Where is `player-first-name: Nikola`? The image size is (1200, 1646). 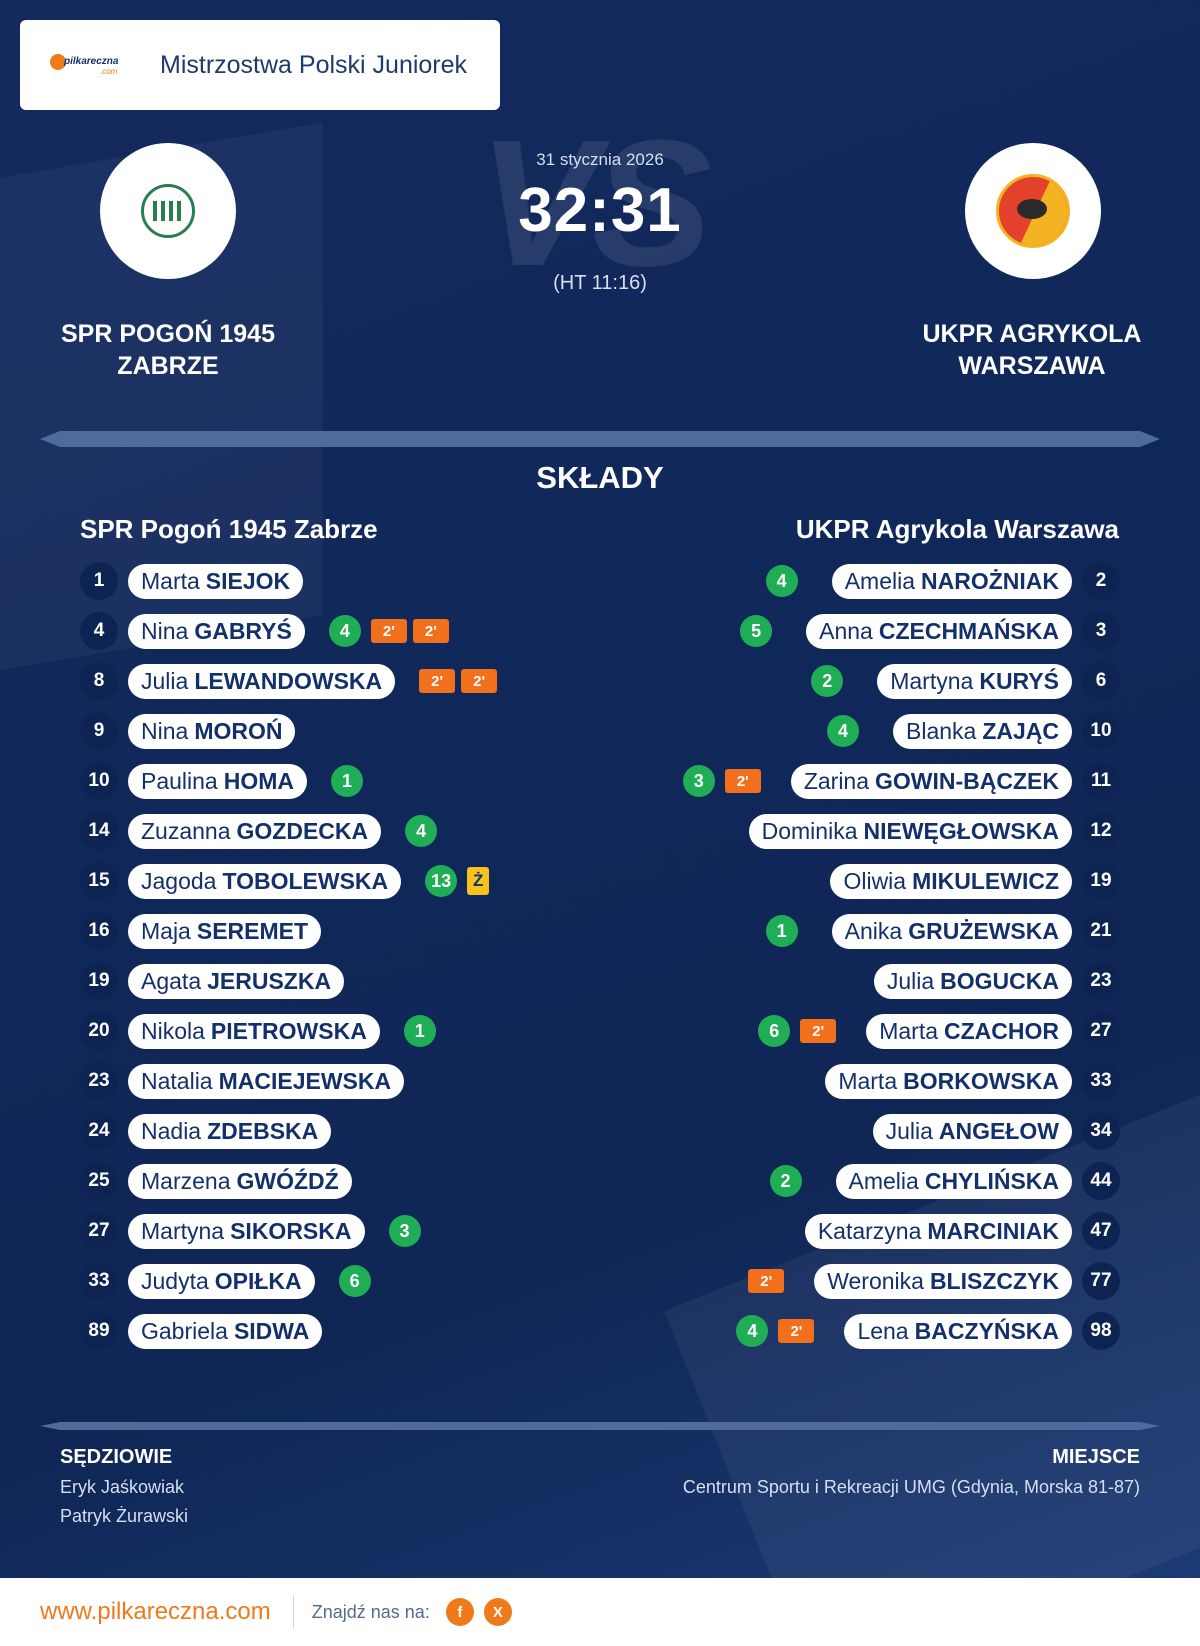 player-first-name: Nikola is located at coordinates (173, 1030).